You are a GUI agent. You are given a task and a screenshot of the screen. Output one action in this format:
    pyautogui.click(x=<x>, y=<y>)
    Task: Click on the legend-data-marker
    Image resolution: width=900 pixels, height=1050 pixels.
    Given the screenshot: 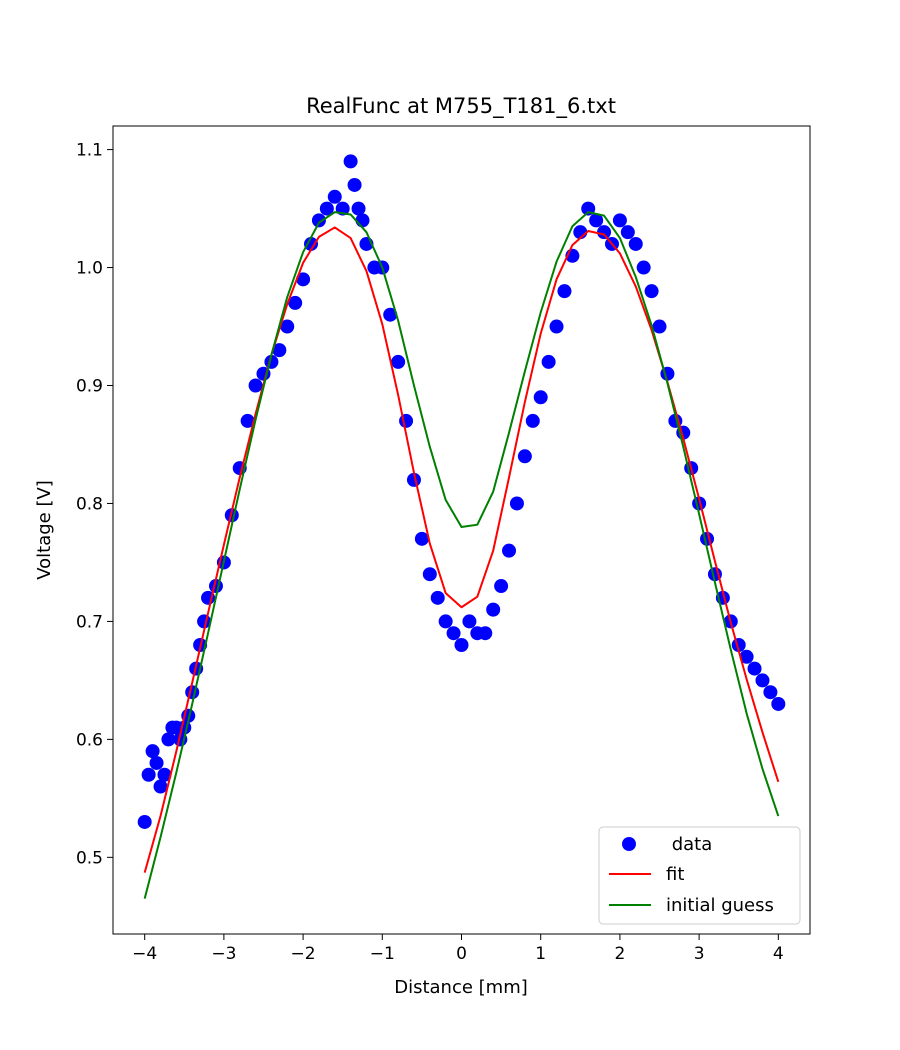 What is the action you would take?
    pyautogui.click(x=629, y=844)
    